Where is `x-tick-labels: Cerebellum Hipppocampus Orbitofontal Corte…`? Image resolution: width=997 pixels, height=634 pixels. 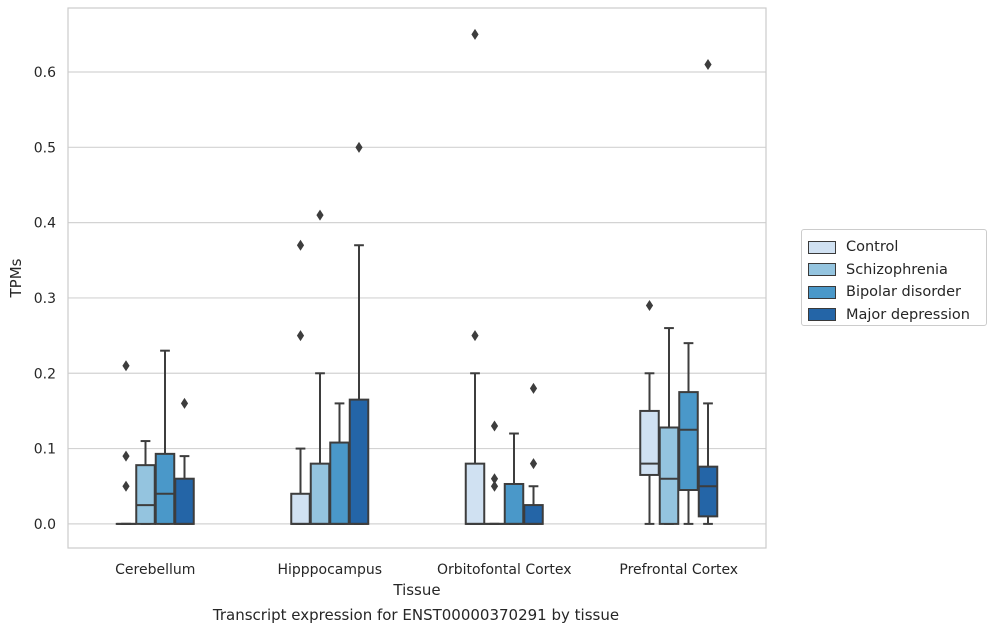 x-tick-labels: Cerebellum Hipppocampus Orbitofontal Corte… is located at coordinates (426, 570).